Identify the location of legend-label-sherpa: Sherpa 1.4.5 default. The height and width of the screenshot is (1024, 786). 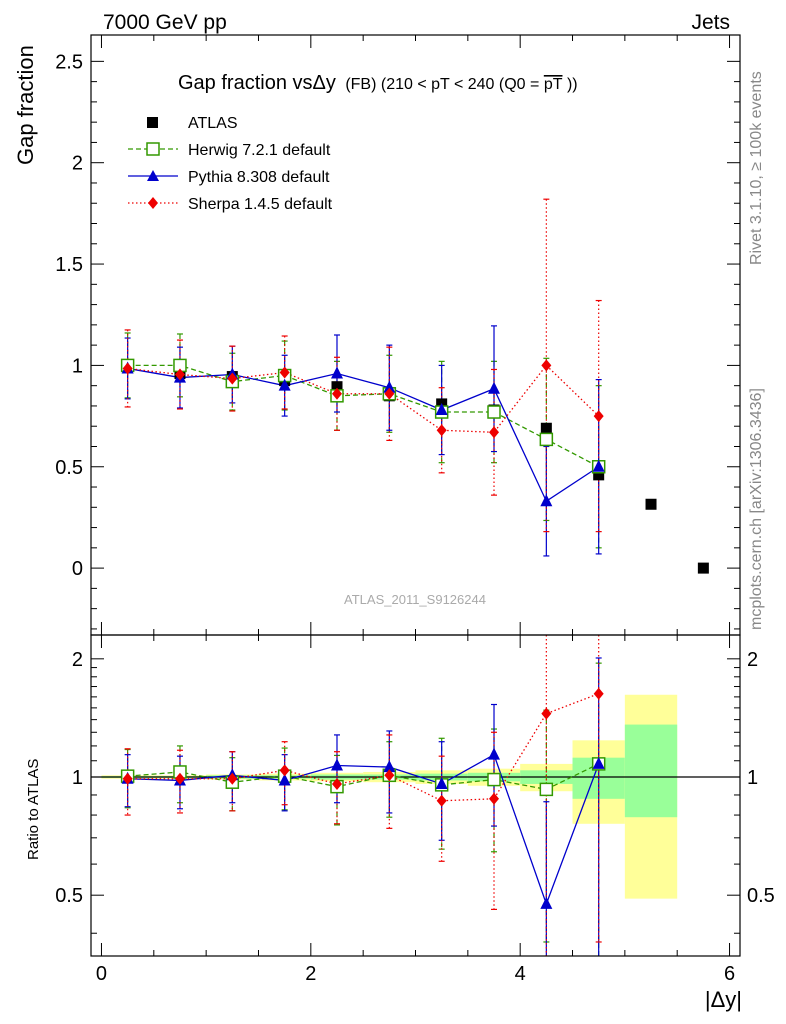
(260, 204).